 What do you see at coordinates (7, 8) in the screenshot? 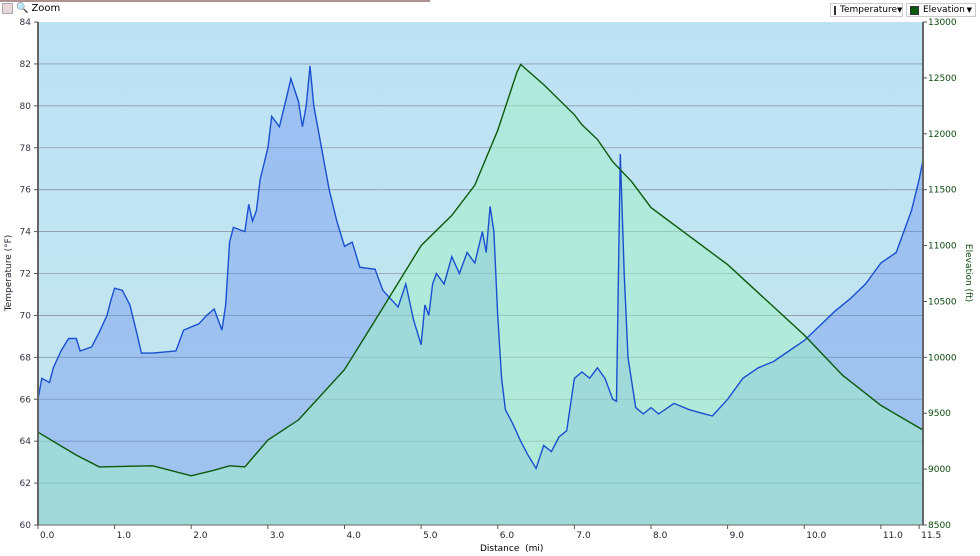
I see `zoom-checkbox` at bounding box center [7, 8].